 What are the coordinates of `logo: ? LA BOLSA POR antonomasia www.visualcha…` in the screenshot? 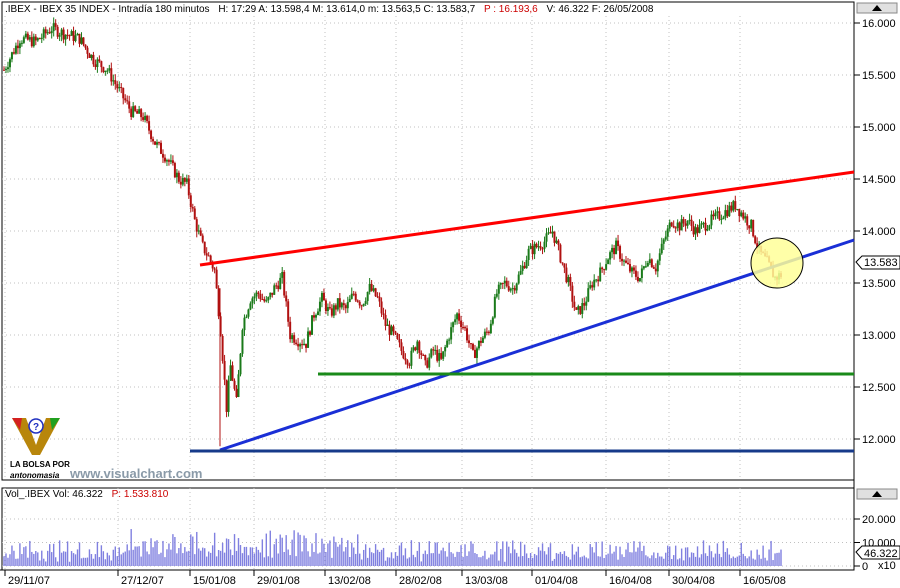 It's located at (106, 449).